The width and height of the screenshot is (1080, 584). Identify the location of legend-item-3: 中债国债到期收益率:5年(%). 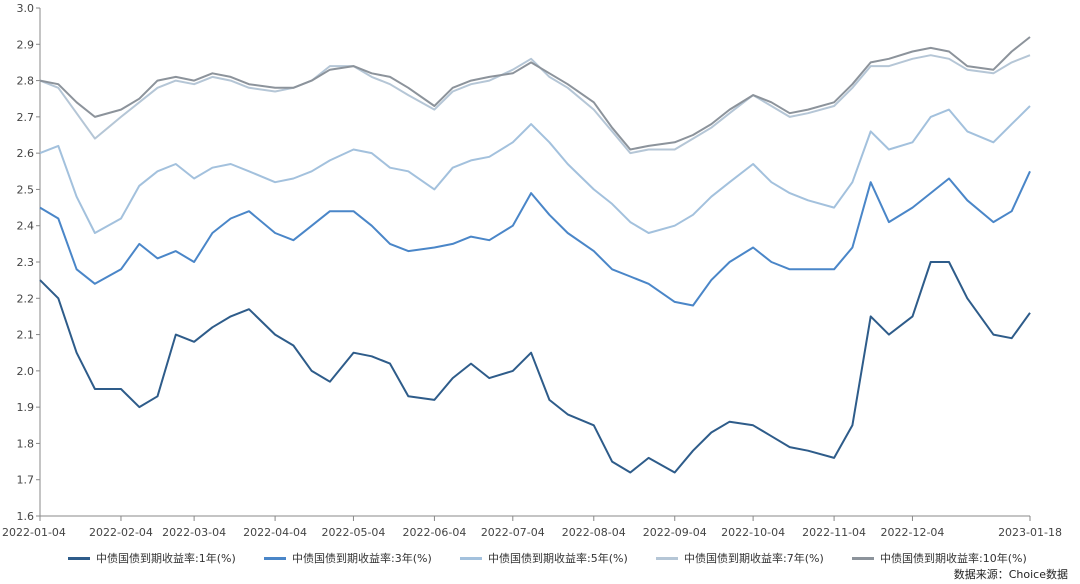
(558, 558).